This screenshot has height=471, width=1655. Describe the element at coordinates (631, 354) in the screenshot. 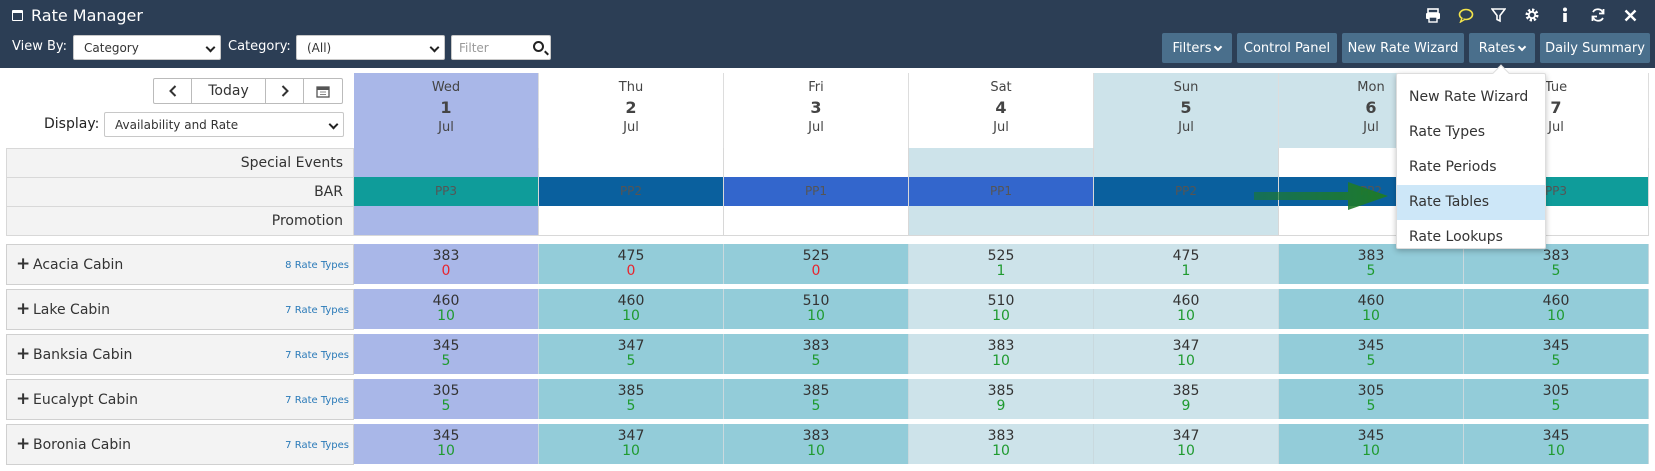

I see `rate-cell: 347 5` at that location.